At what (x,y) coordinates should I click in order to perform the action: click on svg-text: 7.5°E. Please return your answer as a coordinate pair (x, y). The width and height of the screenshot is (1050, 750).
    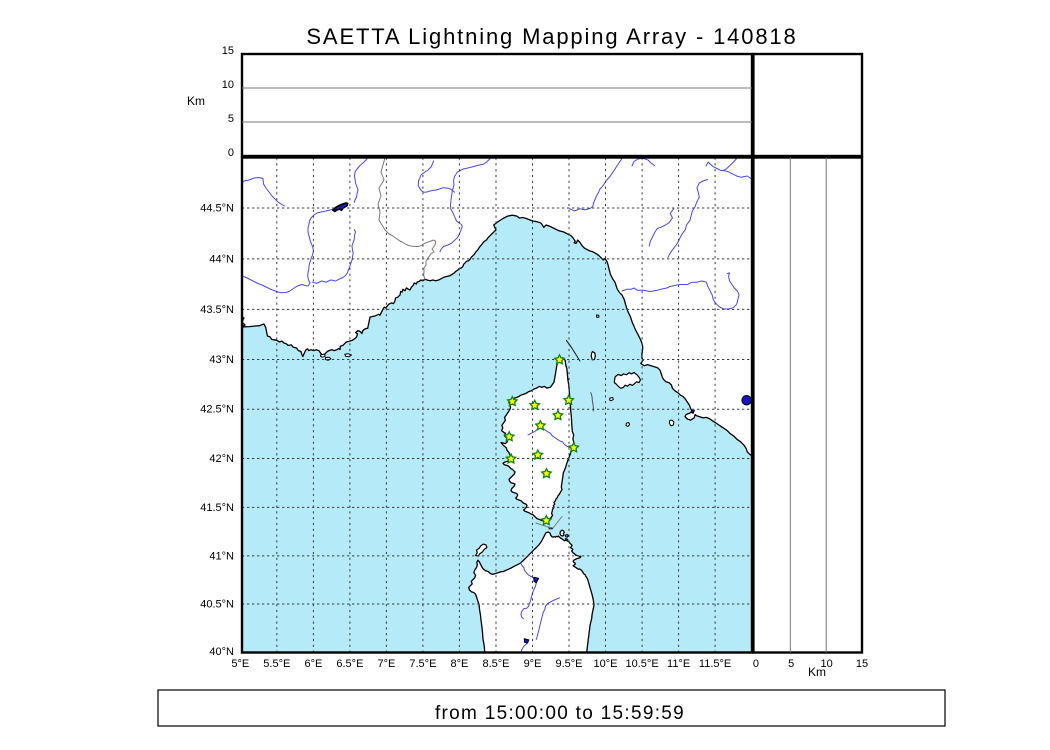
    Looking at the image, I should click on (422, 664).